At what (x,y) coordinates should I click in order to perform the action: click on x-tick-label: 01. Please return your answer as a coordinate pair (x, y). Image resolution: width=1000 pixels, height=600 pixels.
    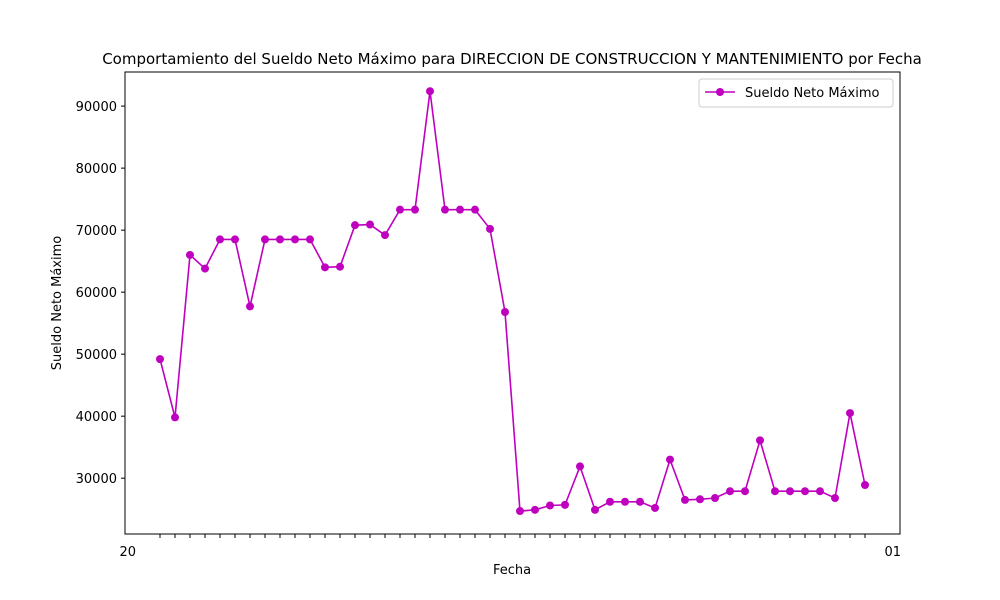
    Looking at the image, I should click on (892, 552).